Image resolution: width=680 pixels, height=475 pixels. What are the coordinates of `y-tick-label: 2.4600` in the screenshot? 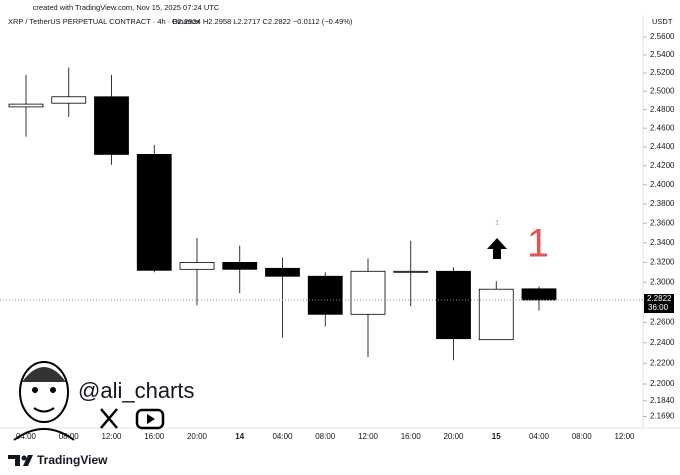 It's located at (662, 127).